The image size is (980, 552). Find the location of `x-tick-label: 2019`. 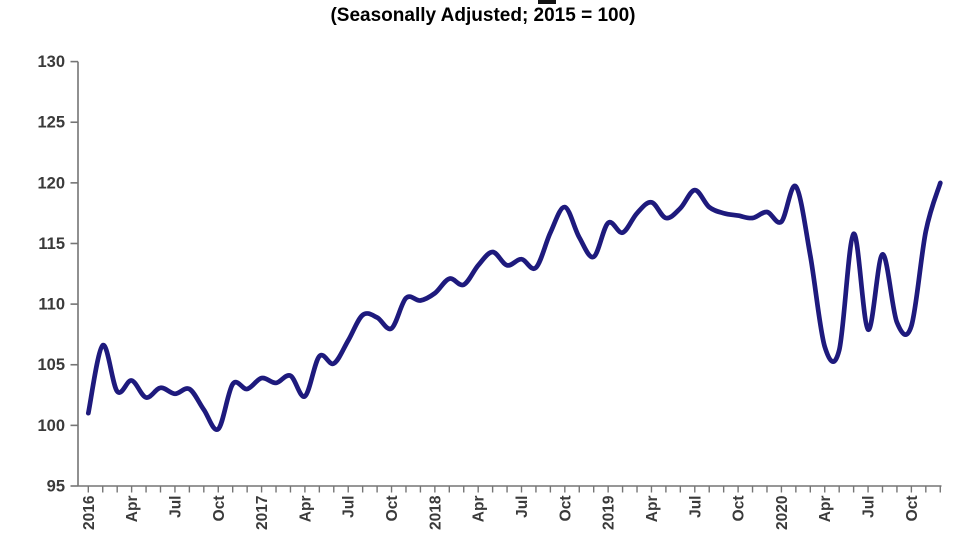

x-tick-label: 2019 is located at coordinates (609, 512).